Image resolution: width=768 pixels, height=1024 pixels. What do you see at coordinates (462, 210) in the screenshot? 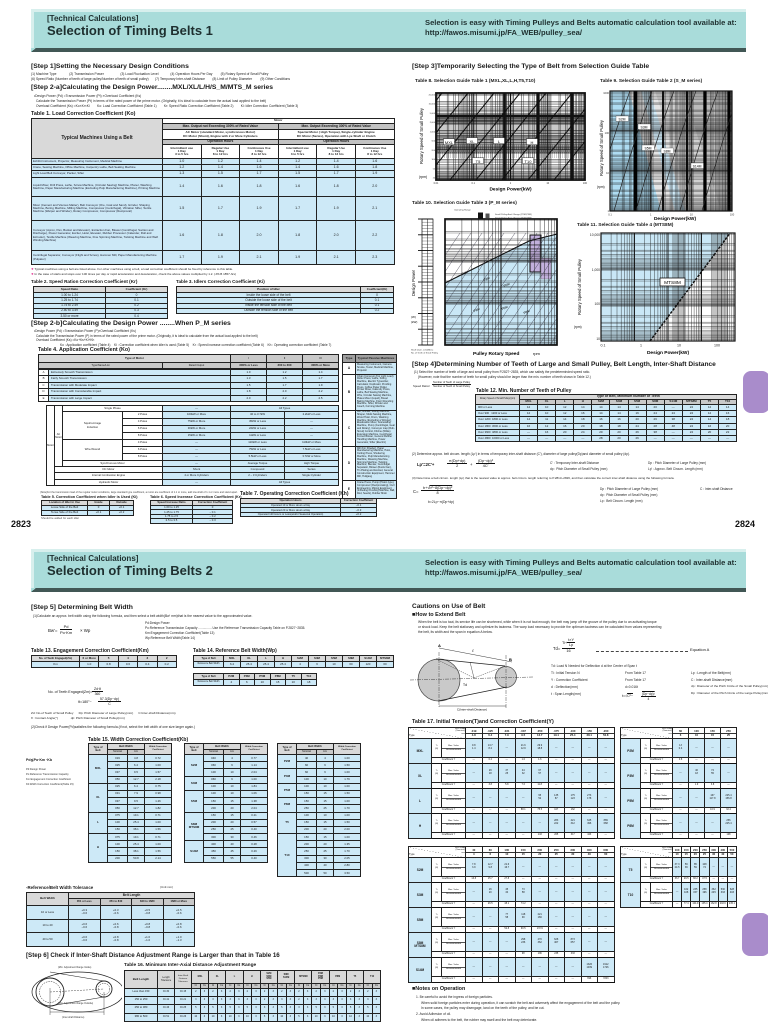
I see `svg-text: Operating Range` at bounding box center [462, 210].